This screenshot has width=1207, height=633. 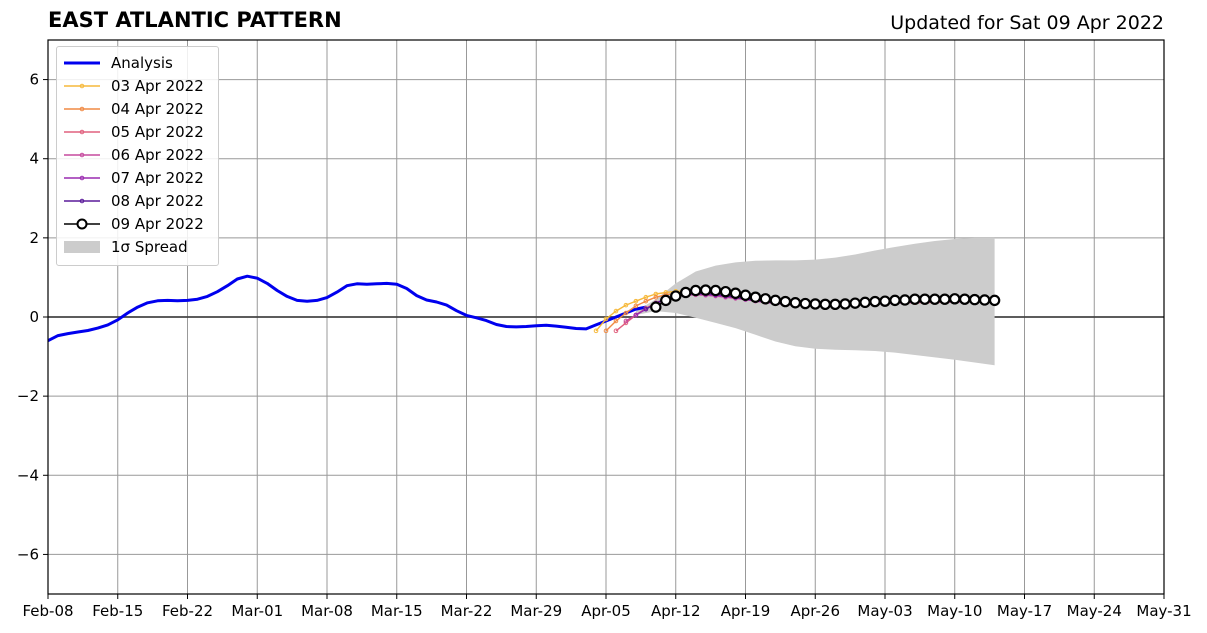 What do you see at coordinates (47, 611) in the screenshot?
I see `x-tick-label: Feb-08` at bounding box center [47, 611].